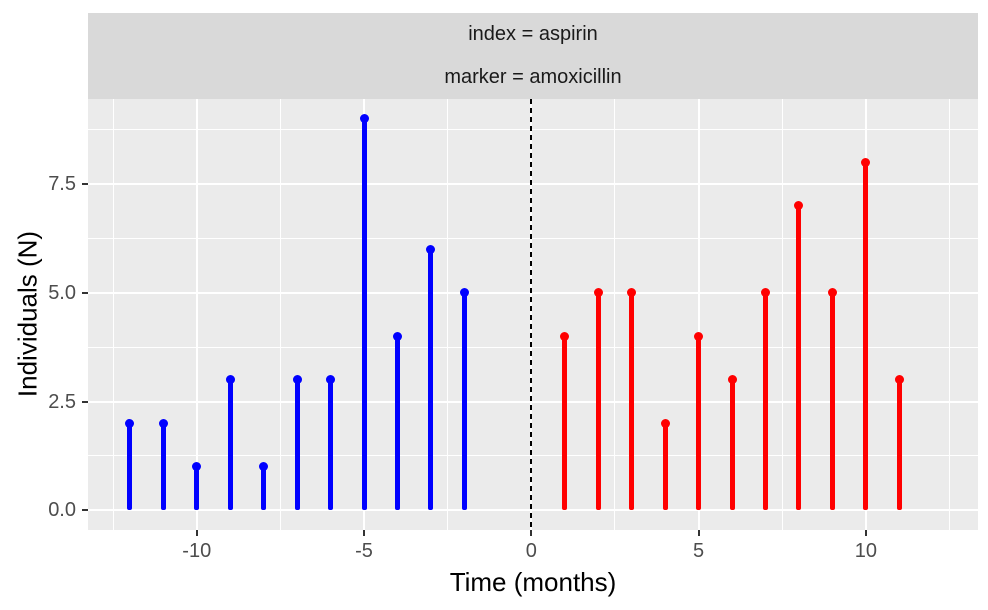  What do you see at coordinates (197, 551) in the screenshot?
I see `x-tick-label: -10` at bounding box center [197, 551].